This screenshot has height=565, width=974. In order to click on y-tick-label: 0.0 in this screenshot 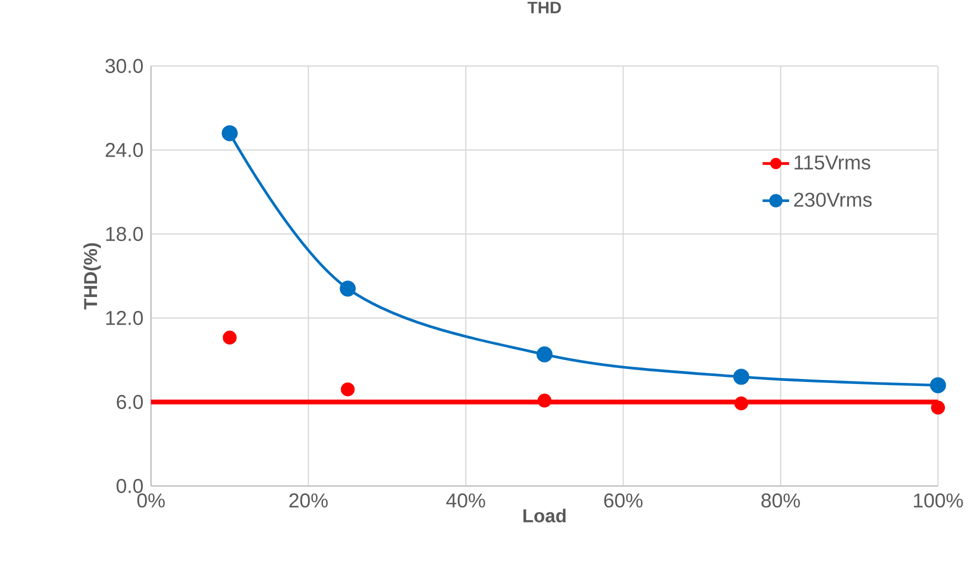, I will do `click(129, 486)`.